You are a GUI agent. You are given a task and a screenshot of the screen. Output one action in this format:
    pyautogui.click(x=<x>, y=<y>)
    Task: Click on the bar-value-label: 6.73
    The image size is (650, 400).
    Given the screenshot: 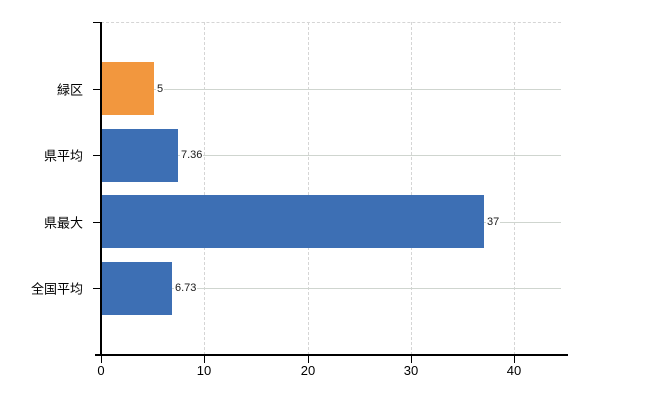 What is the action you would take?
    pyautogui.click(x=186, y=288)
    